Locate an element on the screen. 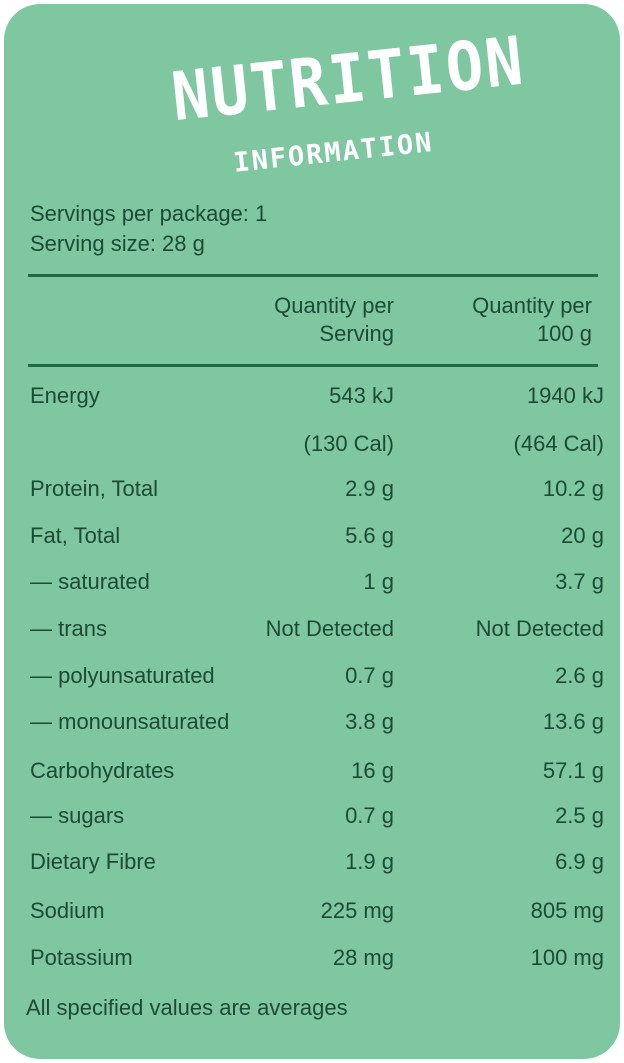 Image resolution: width=624 pixels, height=1063 pixels. row-label: Potassium is located at coordinates (81, 957).